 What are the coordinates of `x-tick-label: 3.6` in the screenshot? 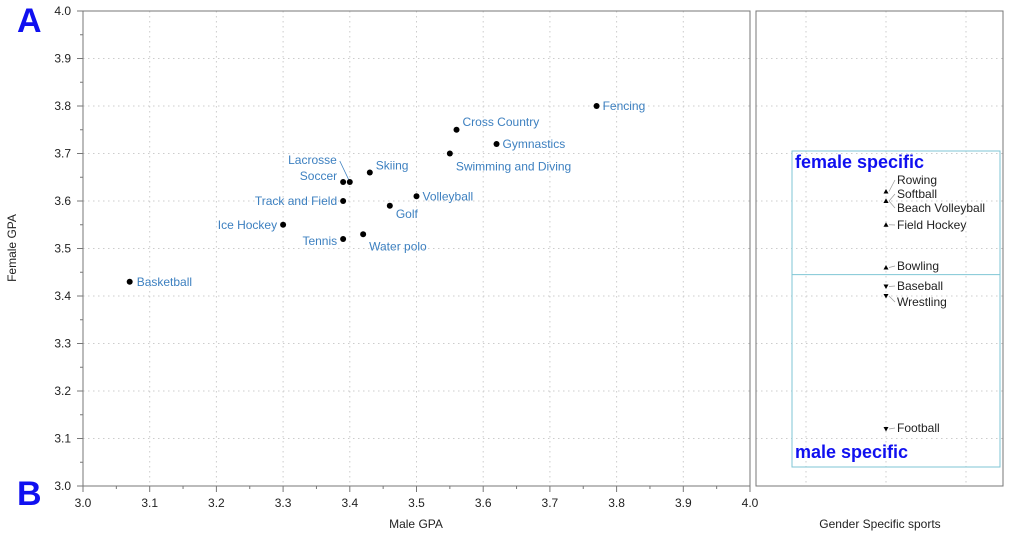 It's located at (483, 503).